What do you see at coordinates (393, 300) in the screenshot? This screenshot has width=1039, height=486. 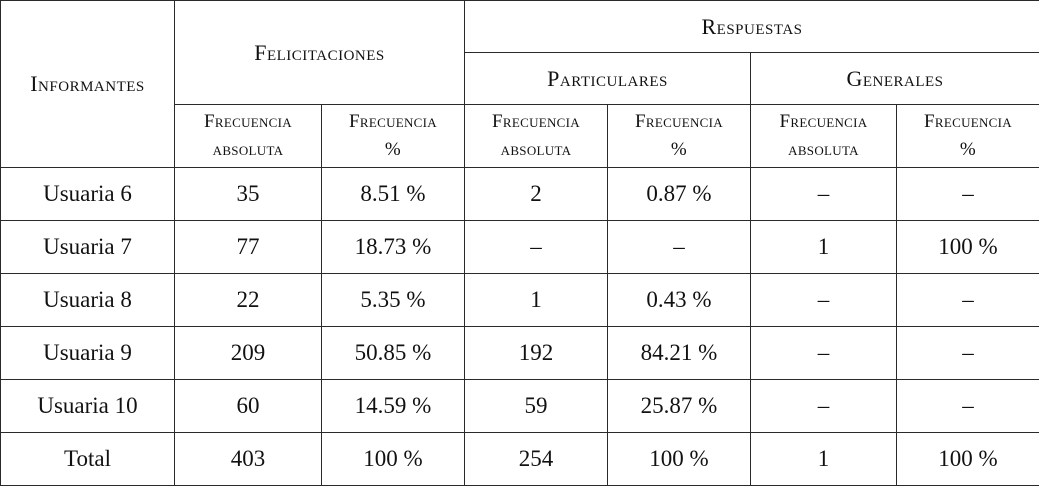 I see `felicitaciones-pct-cell: 5.35 %` at bounding box center [393, 300].